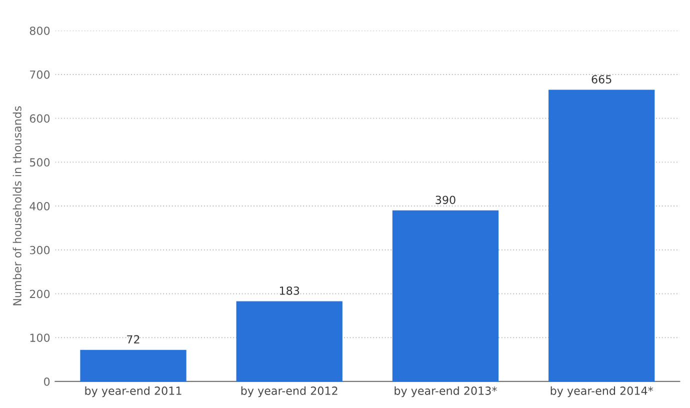 The height and width of the screenshot is (408, 690). What do you see at coordinates (40, 118) in the screenshot?
I see `y-tick-label: 600` at bounding box center [40, 118].